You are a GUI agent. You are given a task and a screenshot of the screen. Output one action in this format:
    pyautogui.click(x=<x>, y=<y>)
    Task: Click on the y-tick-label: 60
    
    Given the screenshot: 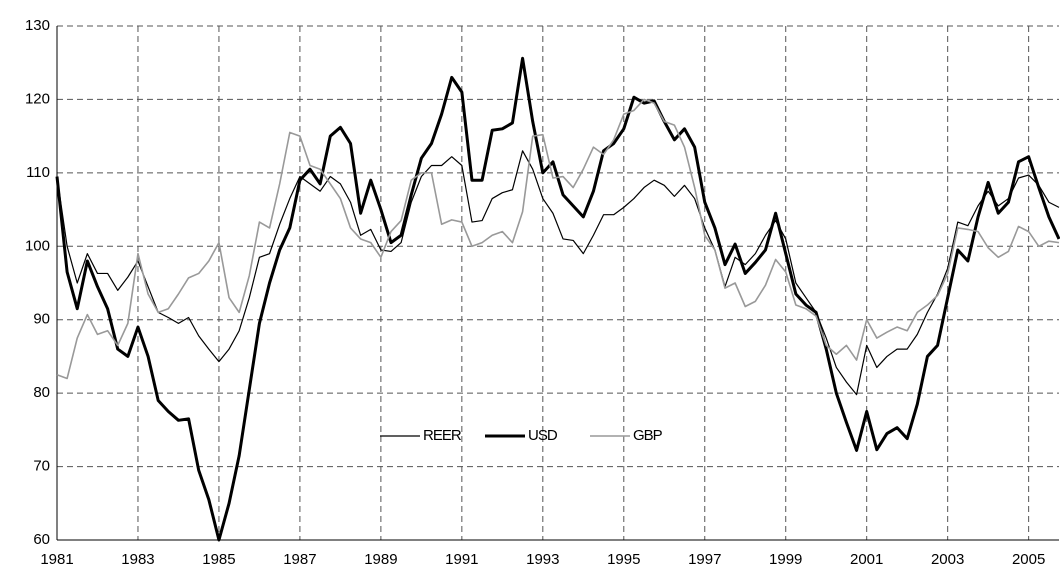 What is the action you would take?
    pyautogui.click(x=41, y=539)
    